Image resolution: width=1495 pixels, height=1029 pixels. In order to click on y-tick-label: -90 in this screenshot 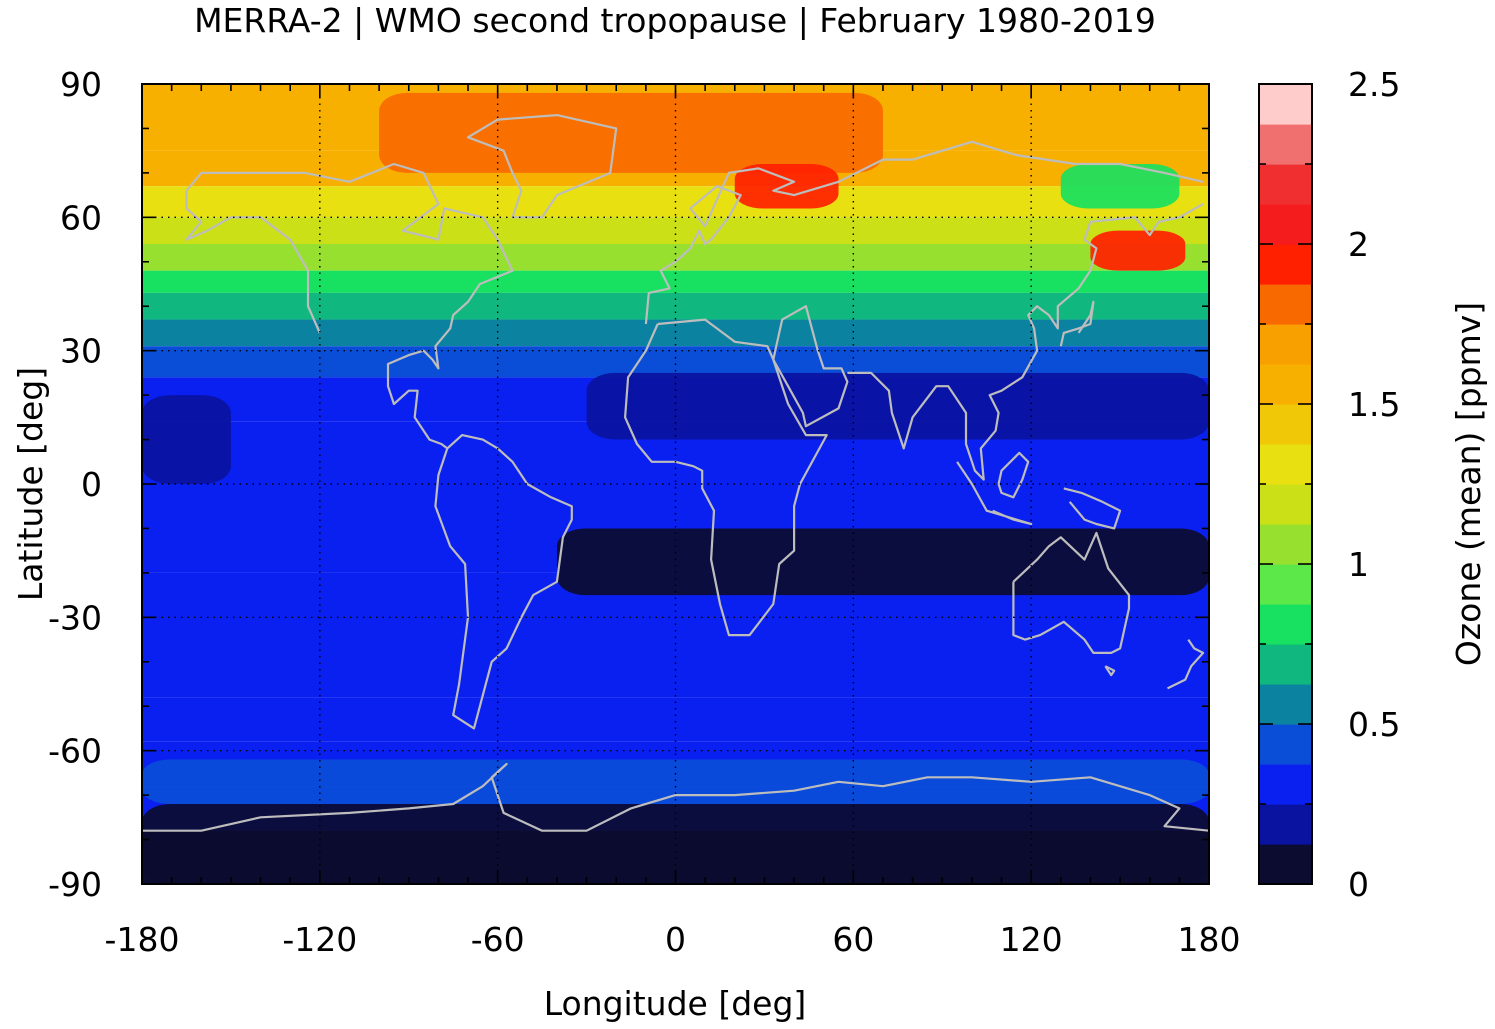, I will do `click(75, 884)`.